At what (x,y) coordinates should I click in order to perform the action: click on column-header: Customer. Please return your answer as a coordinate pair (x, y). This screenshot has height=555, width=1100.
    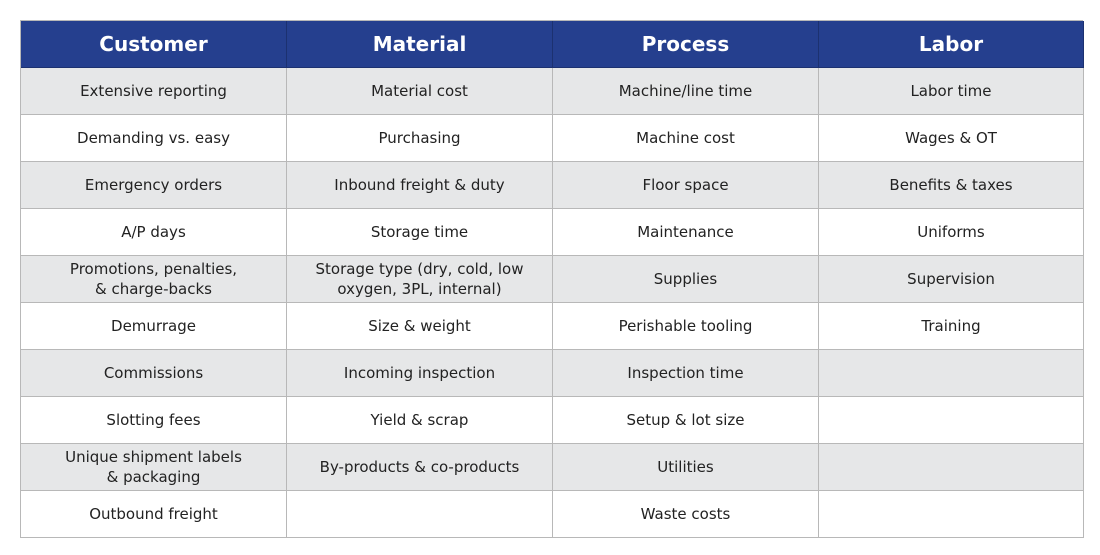
    Looking at the image, I should click on (154, 44).